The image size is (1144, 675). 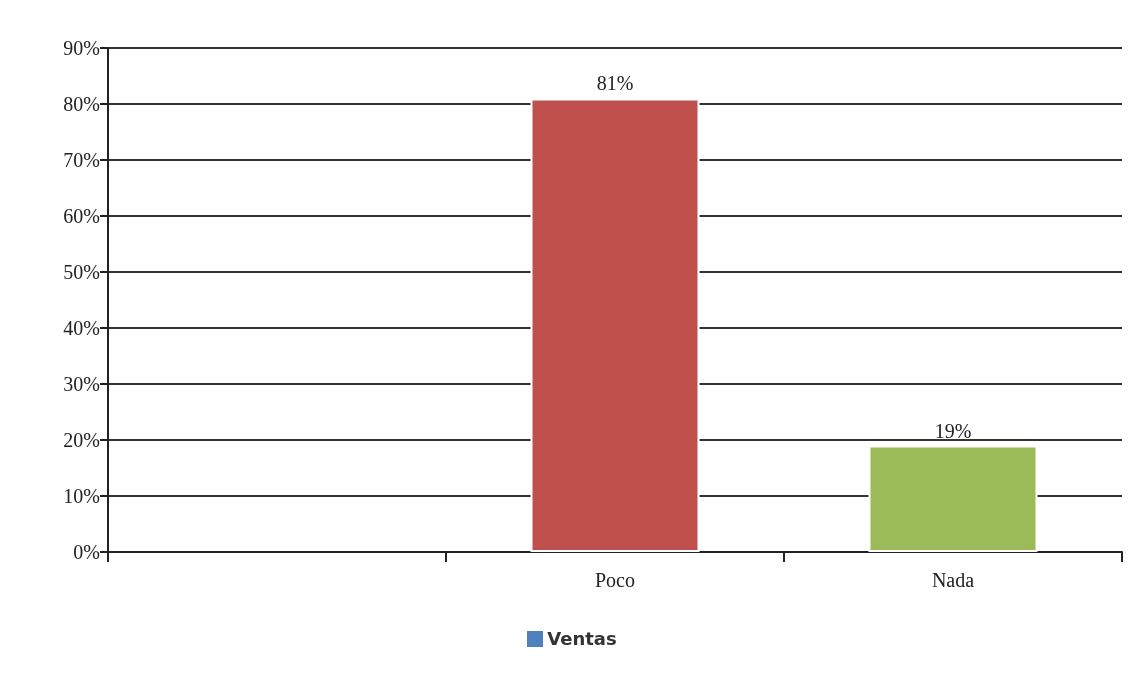 What do you see at coordinates (582, 638) in the screenshot?
I see `text: Ventas` at bounding box center [582, 638].